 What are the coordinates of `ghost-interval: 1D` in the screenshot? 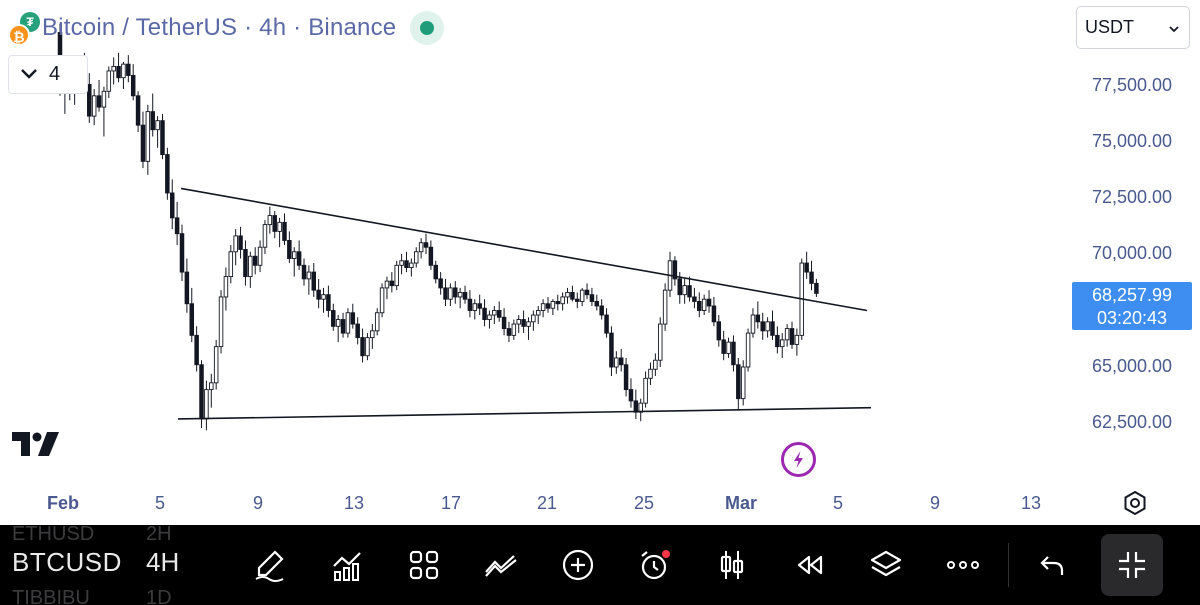 It's located at (159, 596).